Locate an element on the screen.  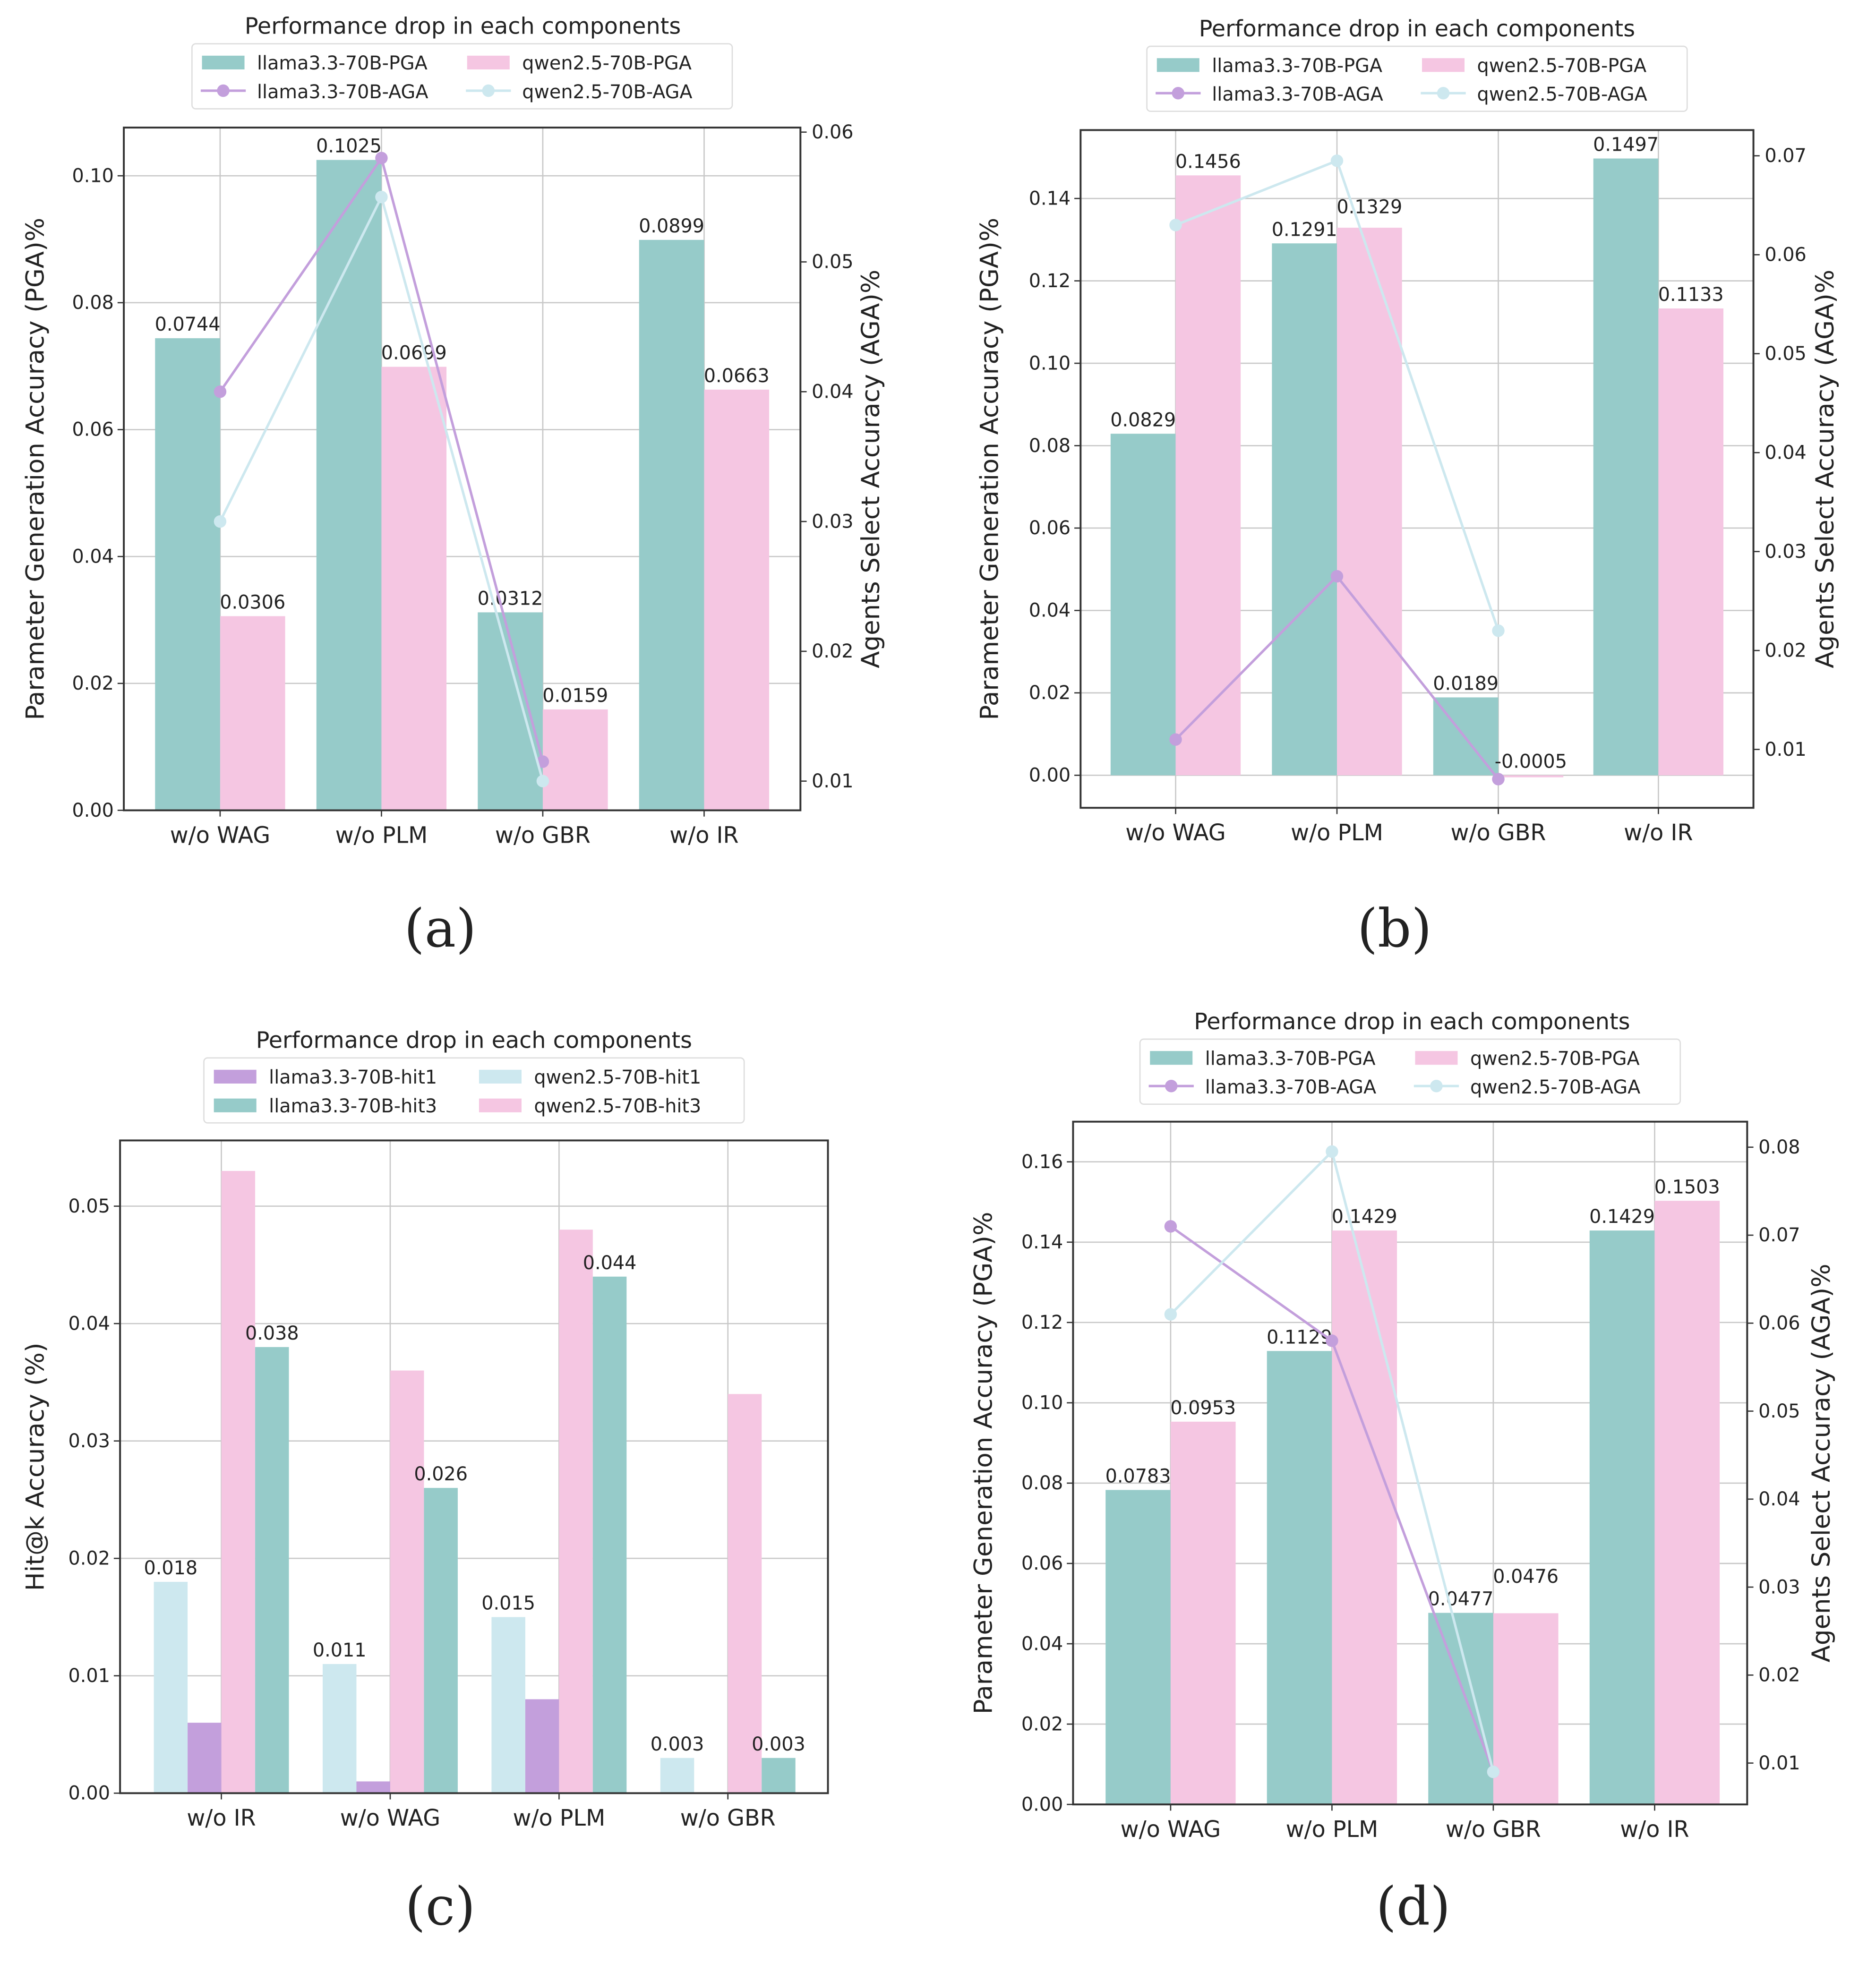
legend-label: qwen2.5-70B-hit3 is located at coordinates (617, 1106).